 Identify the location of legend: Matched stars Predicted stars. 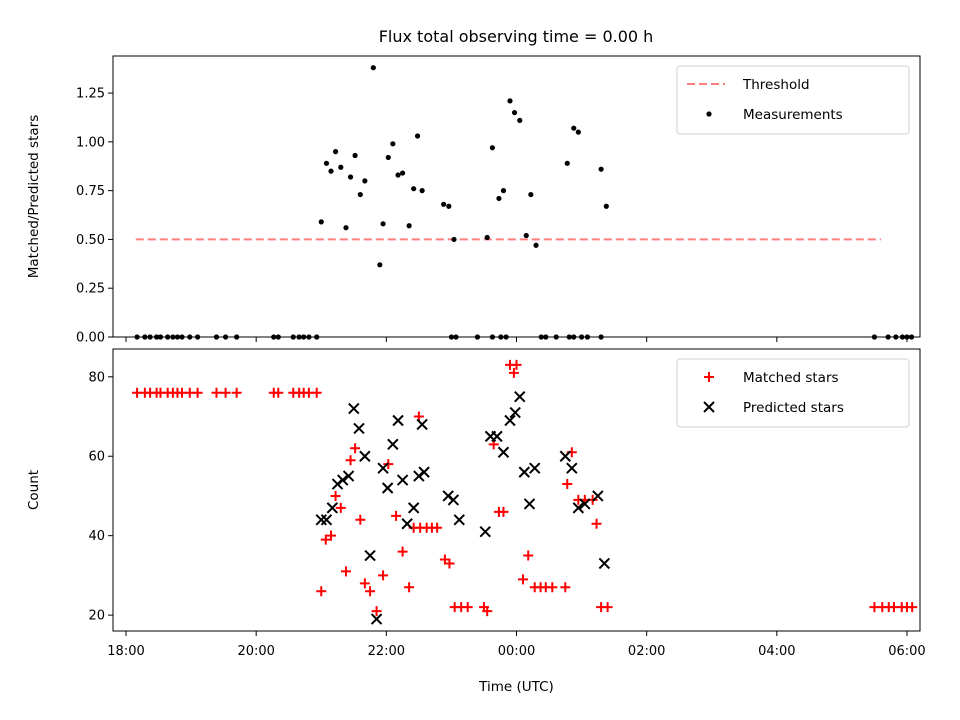
(793, 393).